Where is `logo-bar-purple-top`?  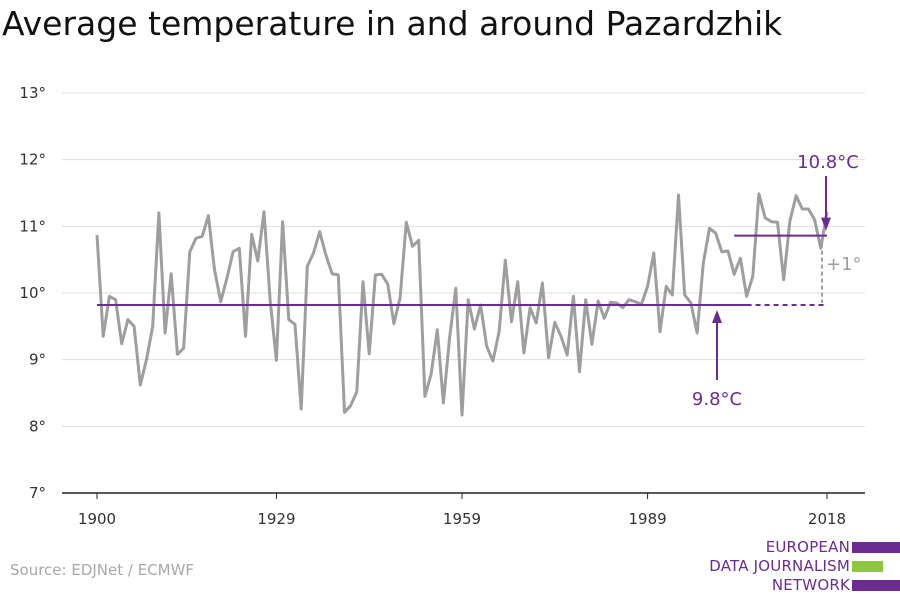
logo-bar-purple-top is located at coordinates (876, 547).